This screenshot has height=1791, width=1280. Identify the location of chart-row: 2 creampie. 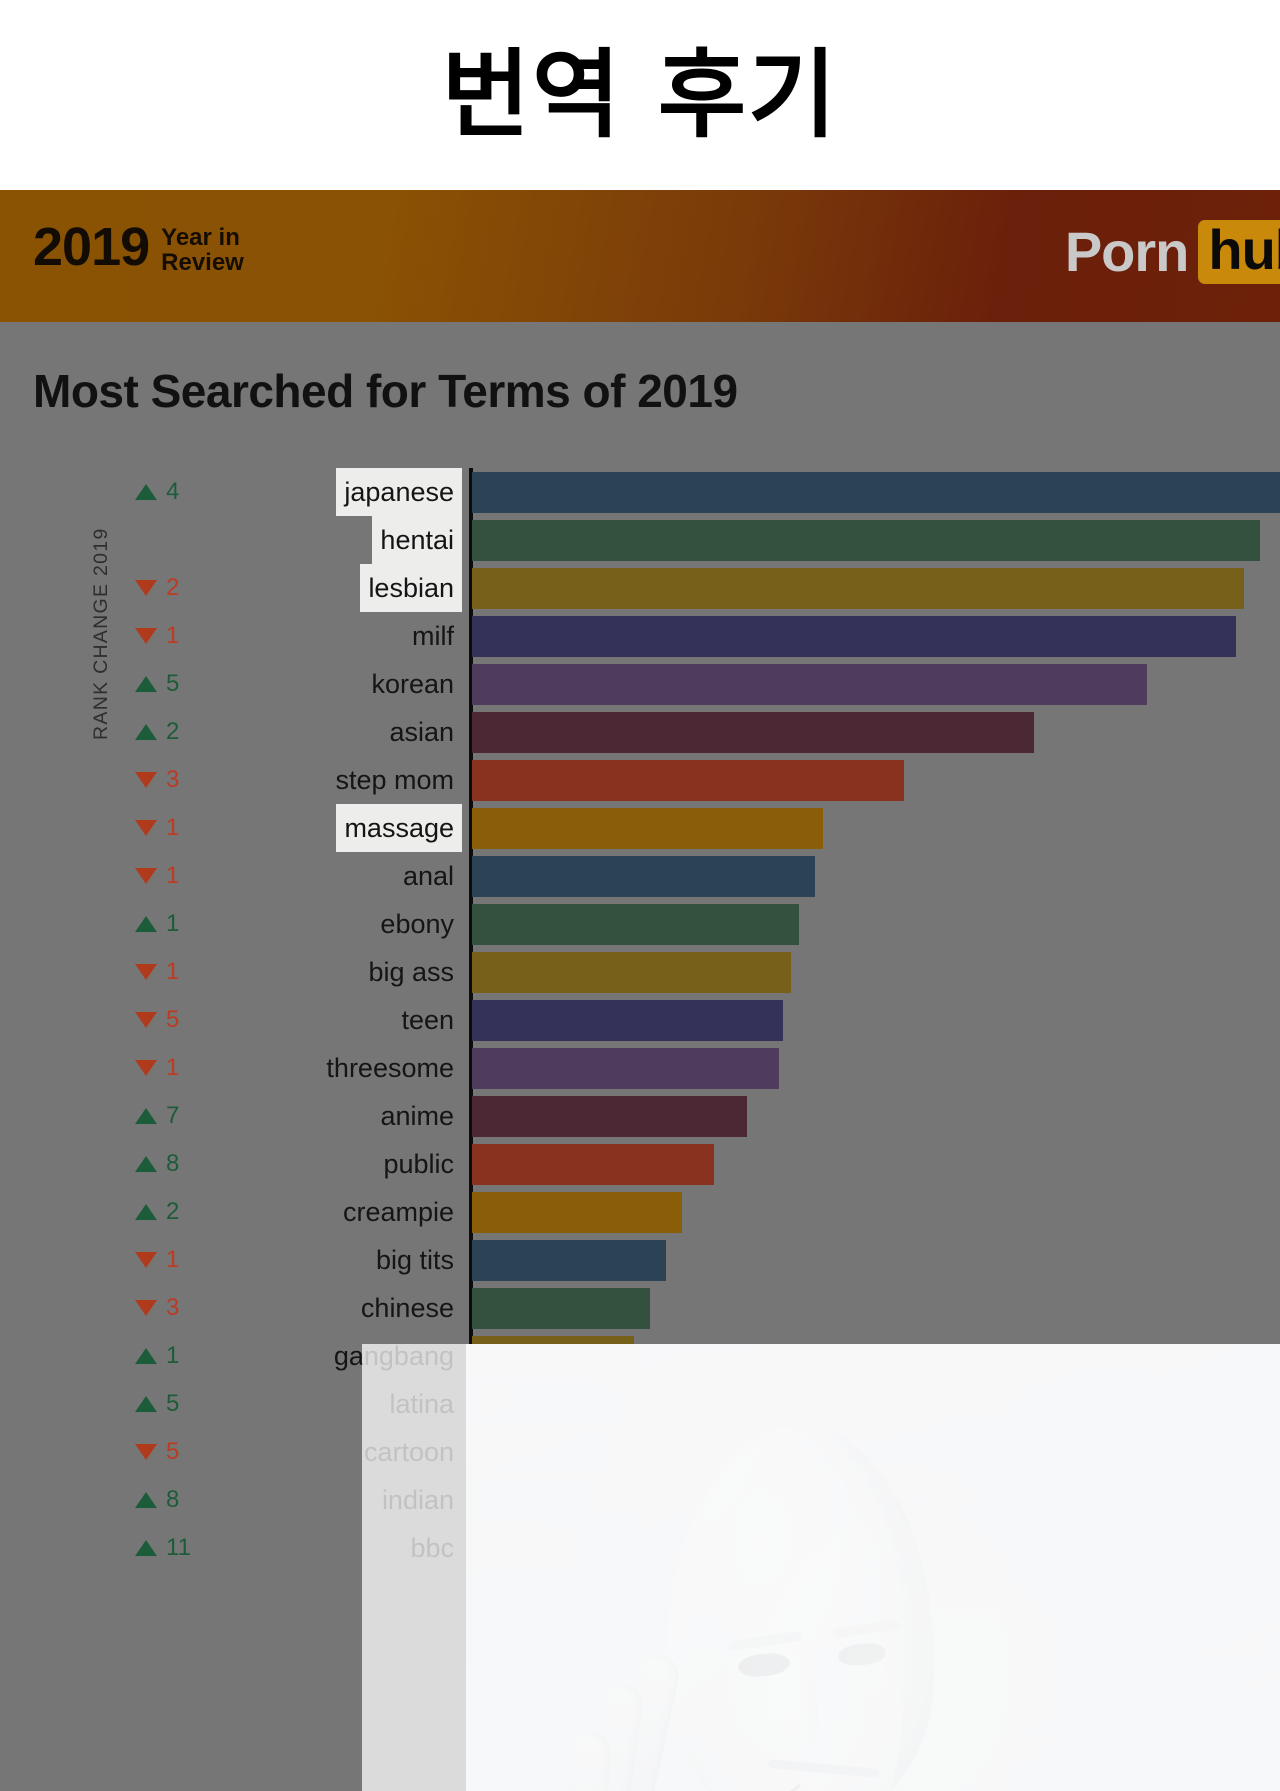
(640, 1212).